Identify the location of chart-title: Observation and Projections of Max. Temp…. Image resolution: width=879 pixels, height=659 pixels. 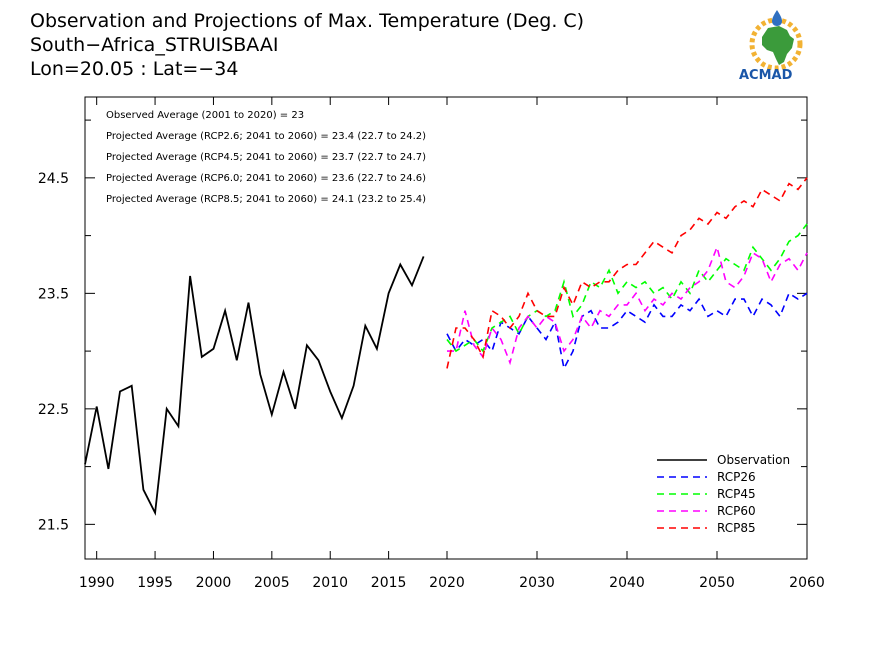
(307, 21).